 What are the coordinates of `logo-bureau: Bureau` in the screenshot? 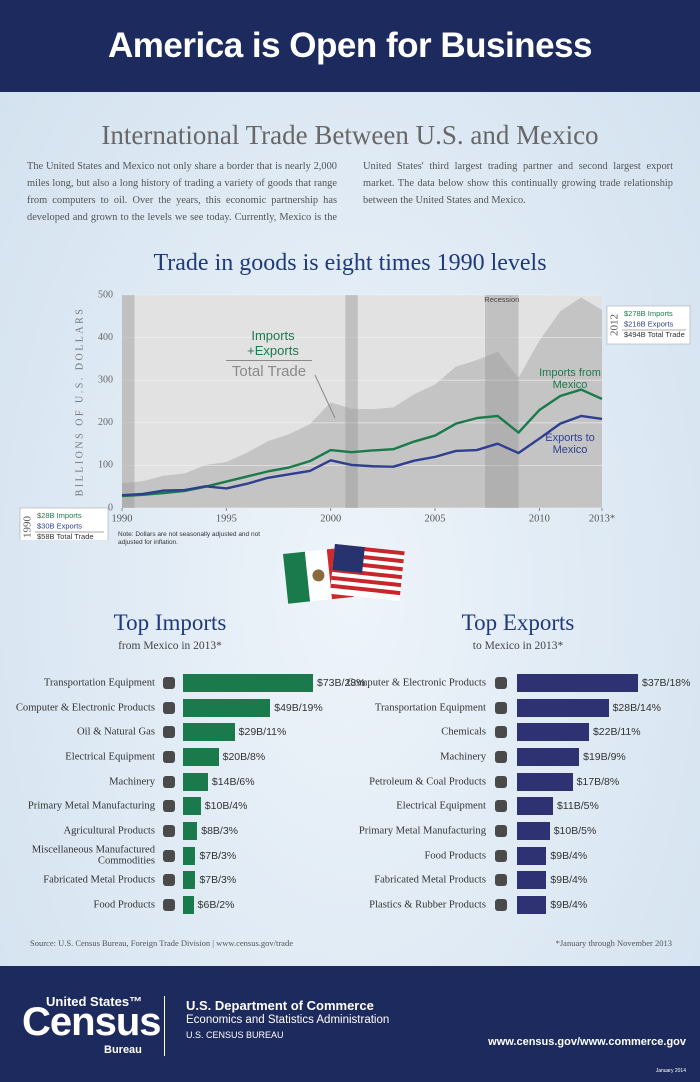 It's located at (123, 1050).